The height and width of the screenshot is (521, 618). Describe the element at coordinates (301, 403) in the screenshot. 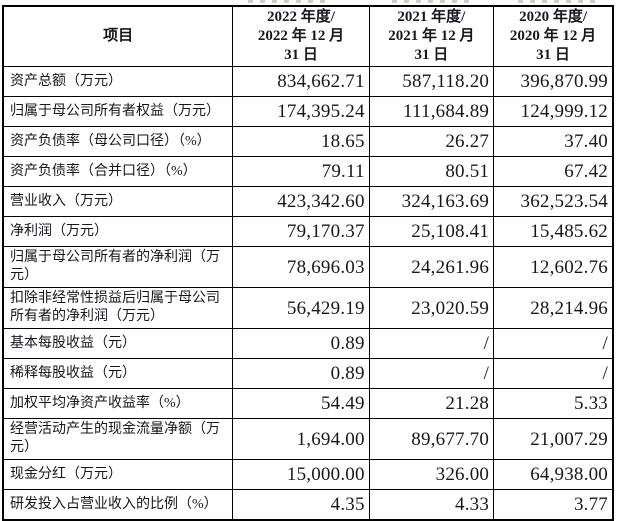

I see `row-value: 54.49` at that location.